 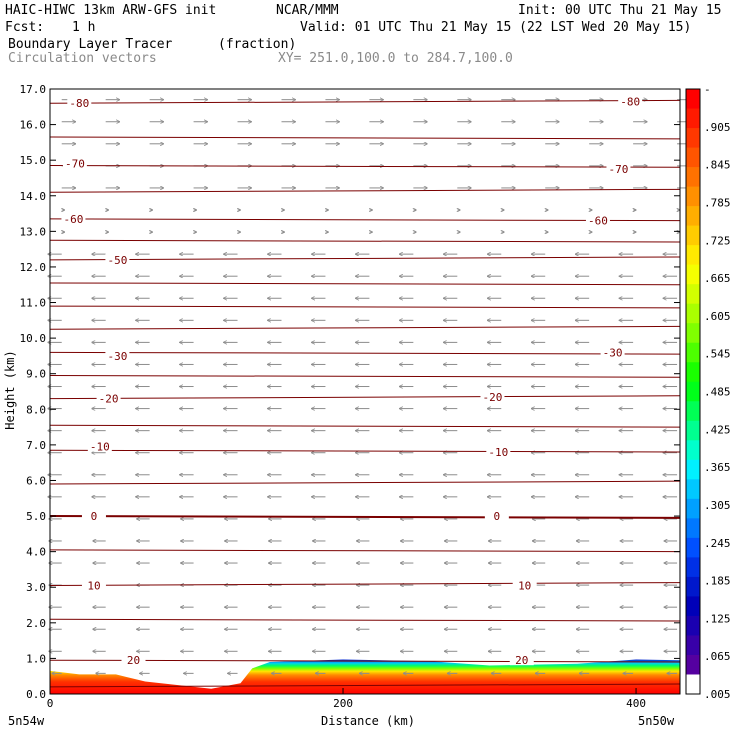 I want to click on colorbar-label: .185, so click(x=717, y=581).